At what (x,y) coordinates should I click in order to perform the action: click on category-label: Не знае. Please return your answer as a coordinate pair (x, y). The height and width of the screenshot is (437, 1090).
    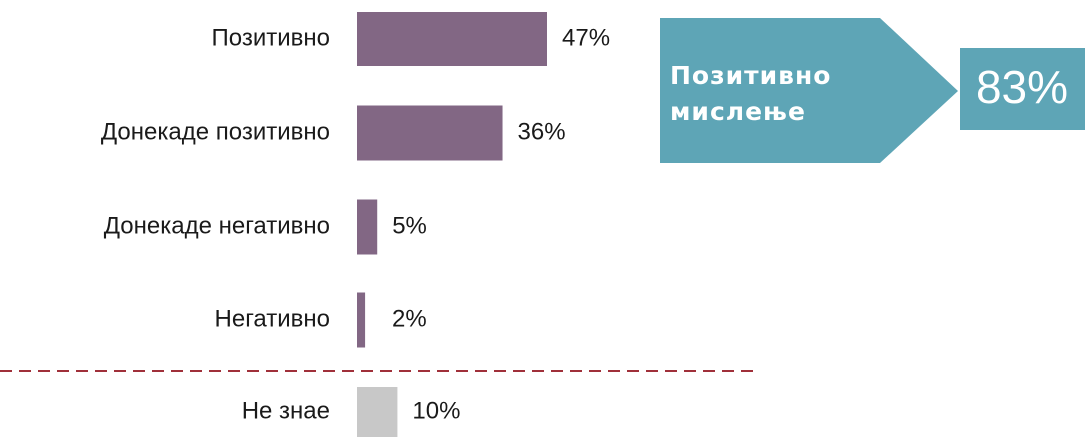
    Looking at the image, I should click on (286, 410).